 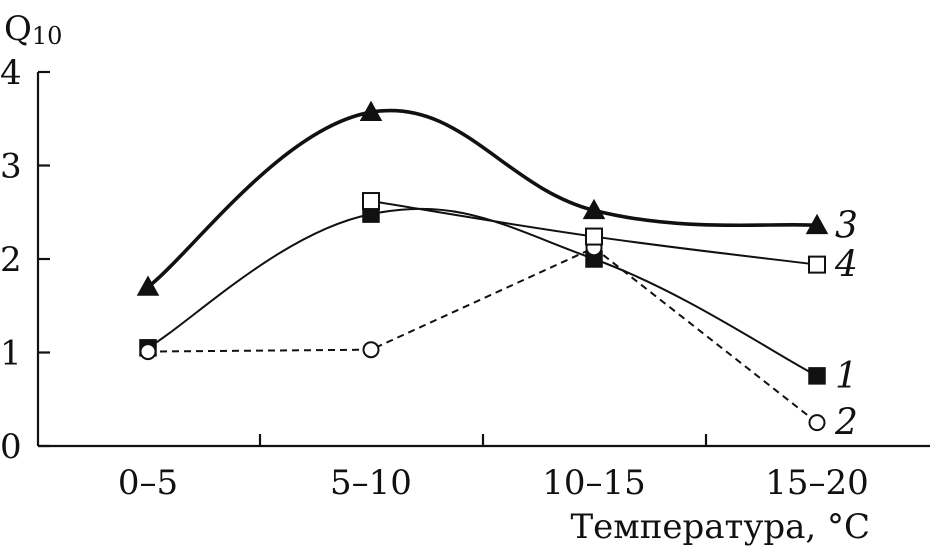 What do you see at coordinates (594, 483) in the screenshot?
I see `x-tick-label: 10–15` at bounding box center [594, 483].